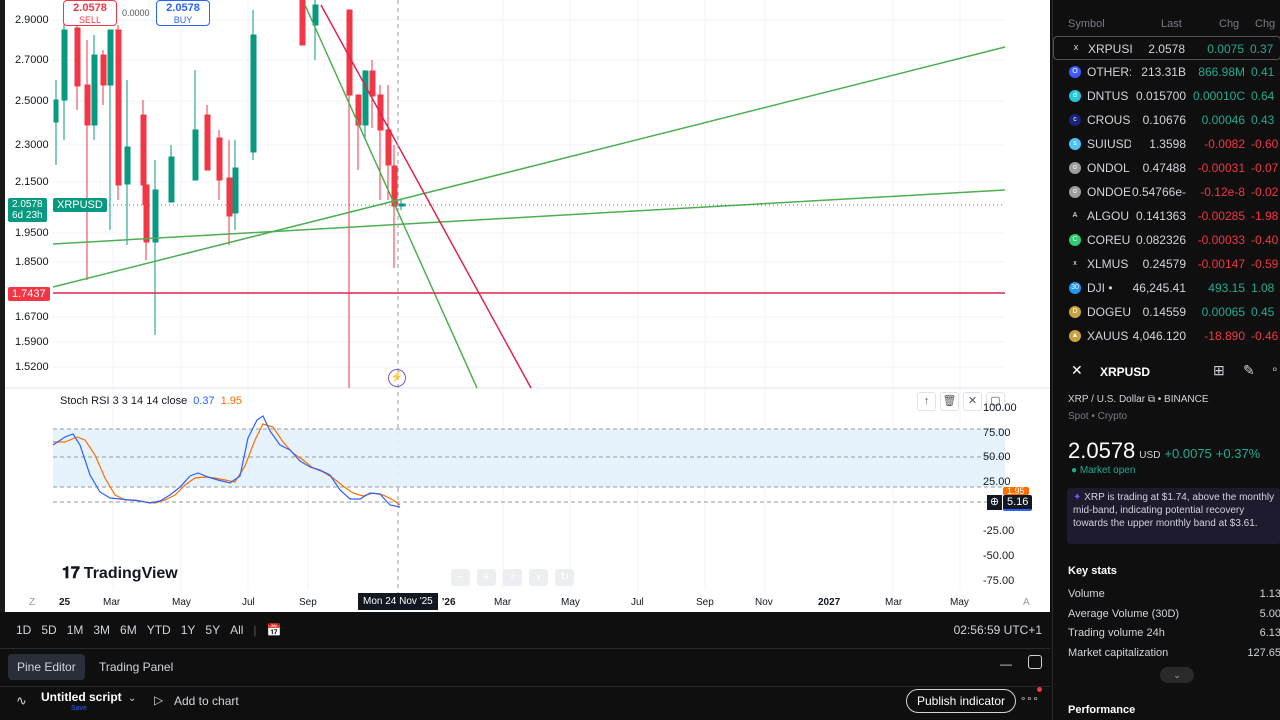 The image size is (1280, 720). Describe the element at coordinates (1166, 216) in the screenshot. I see `watchlist-row: A ALGOU 0.141363 -0.00285 -1.98` at that location.